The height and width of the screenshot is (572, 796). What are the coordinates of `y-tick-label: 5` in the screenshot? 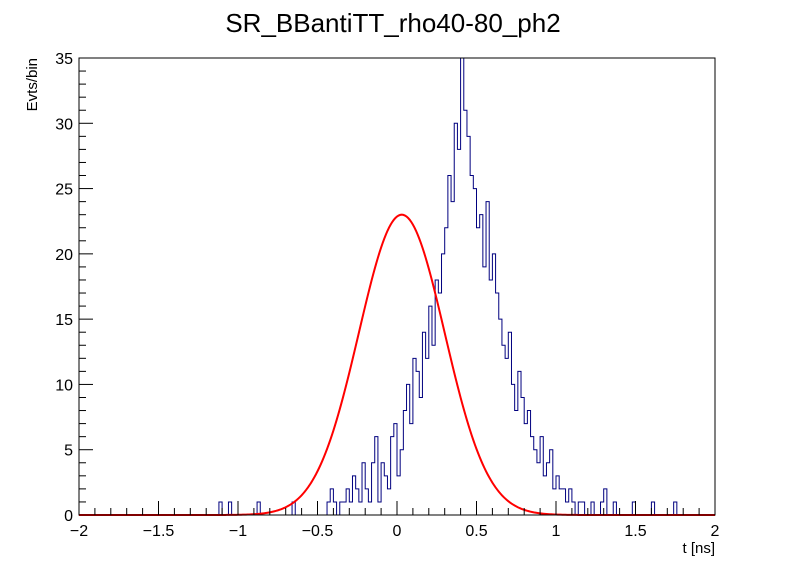 It's located at (68, 451).